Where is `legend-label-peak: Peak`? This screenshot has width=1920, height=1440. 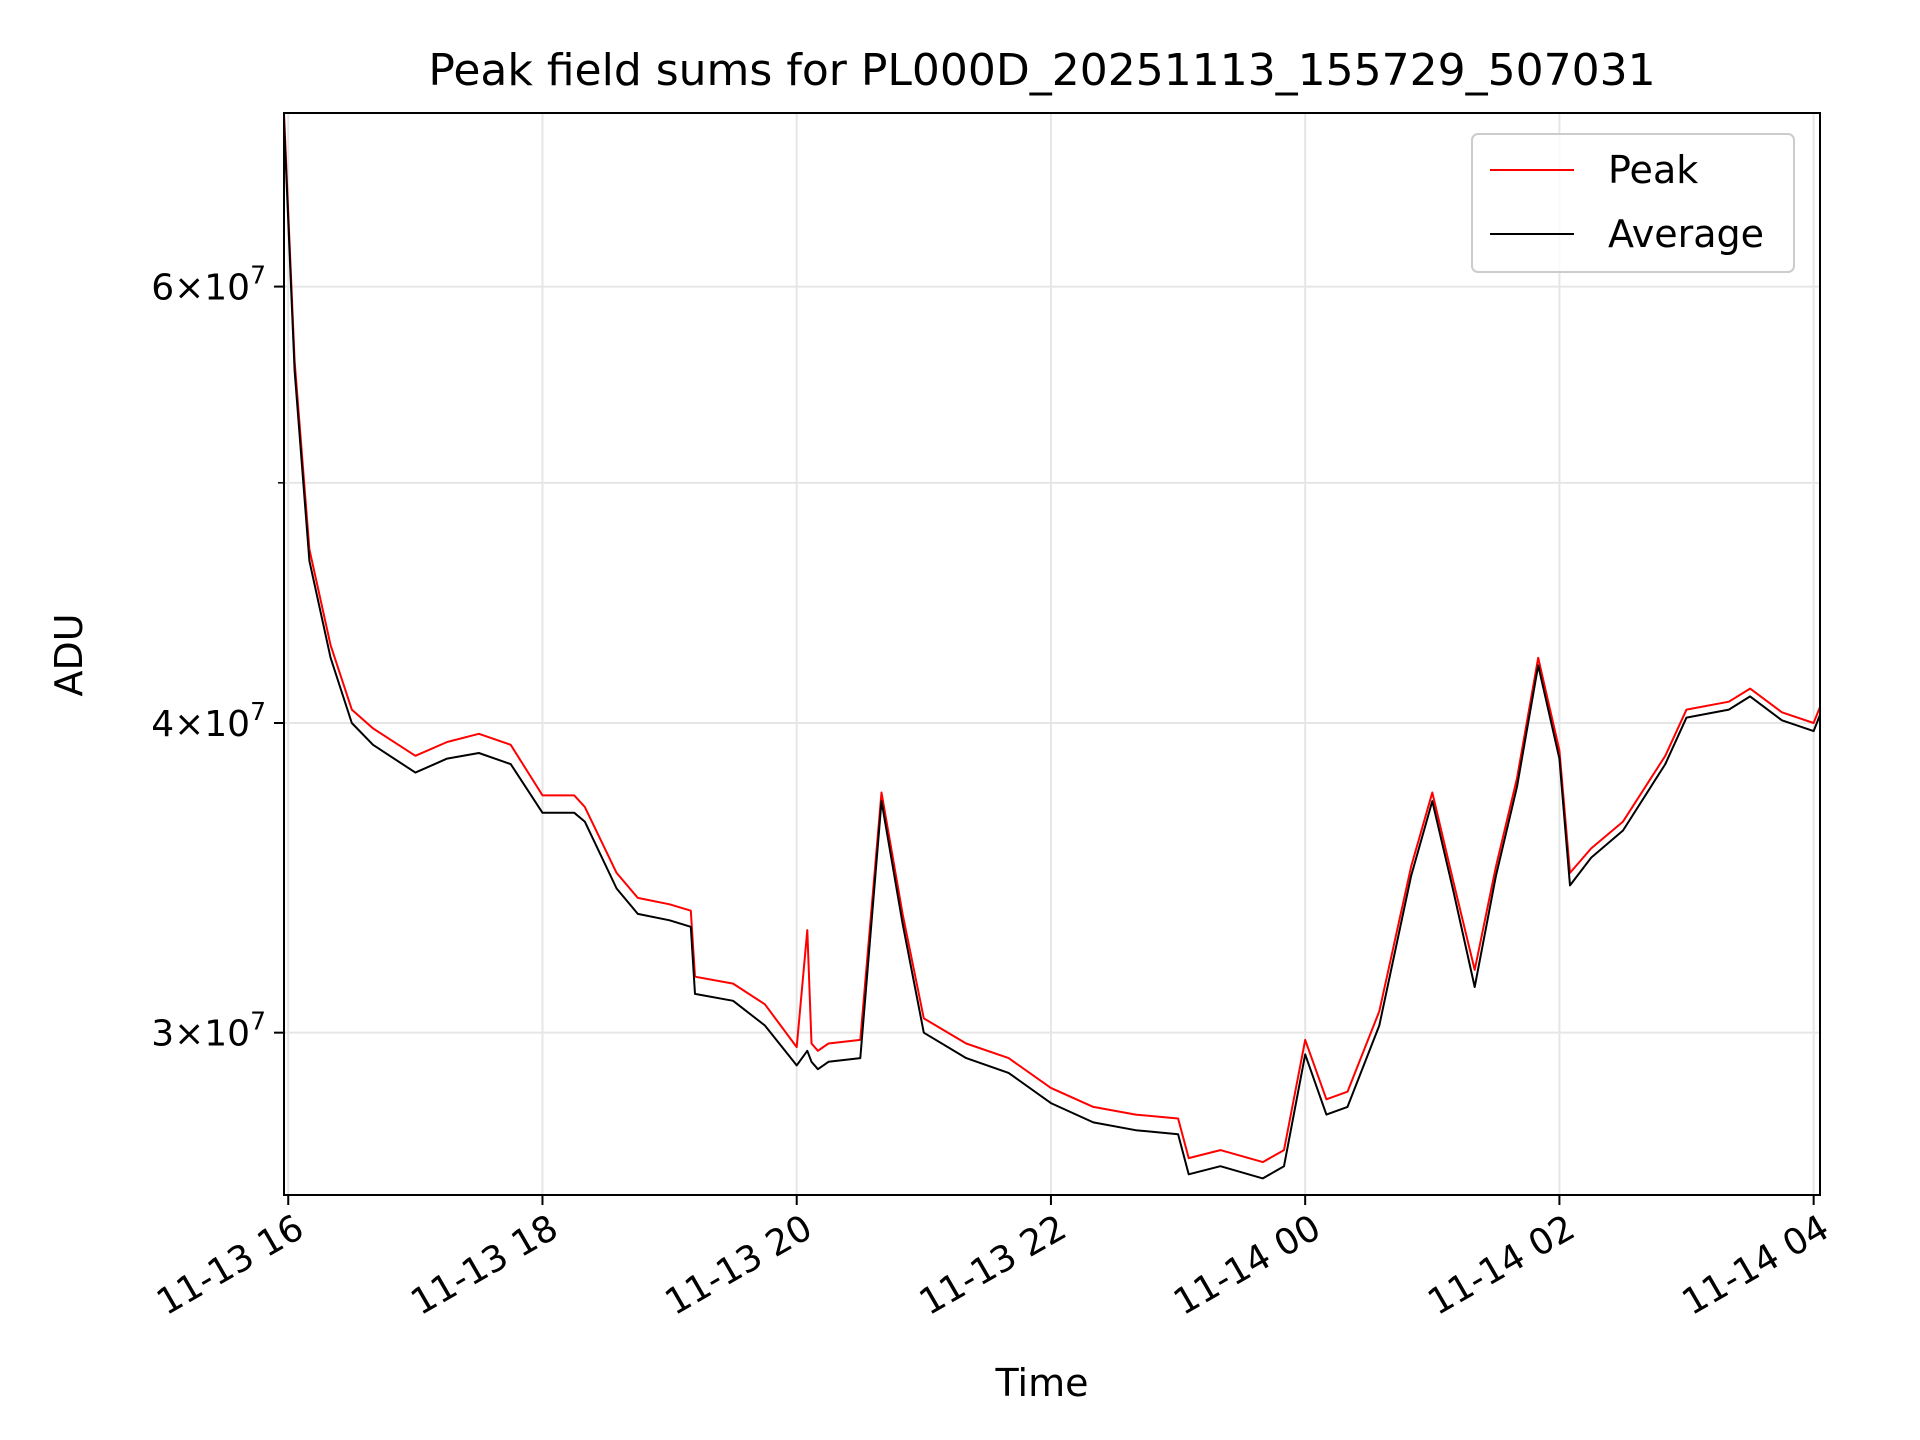 legend-label-peak: Peak is located at coordinates (1653, 170).